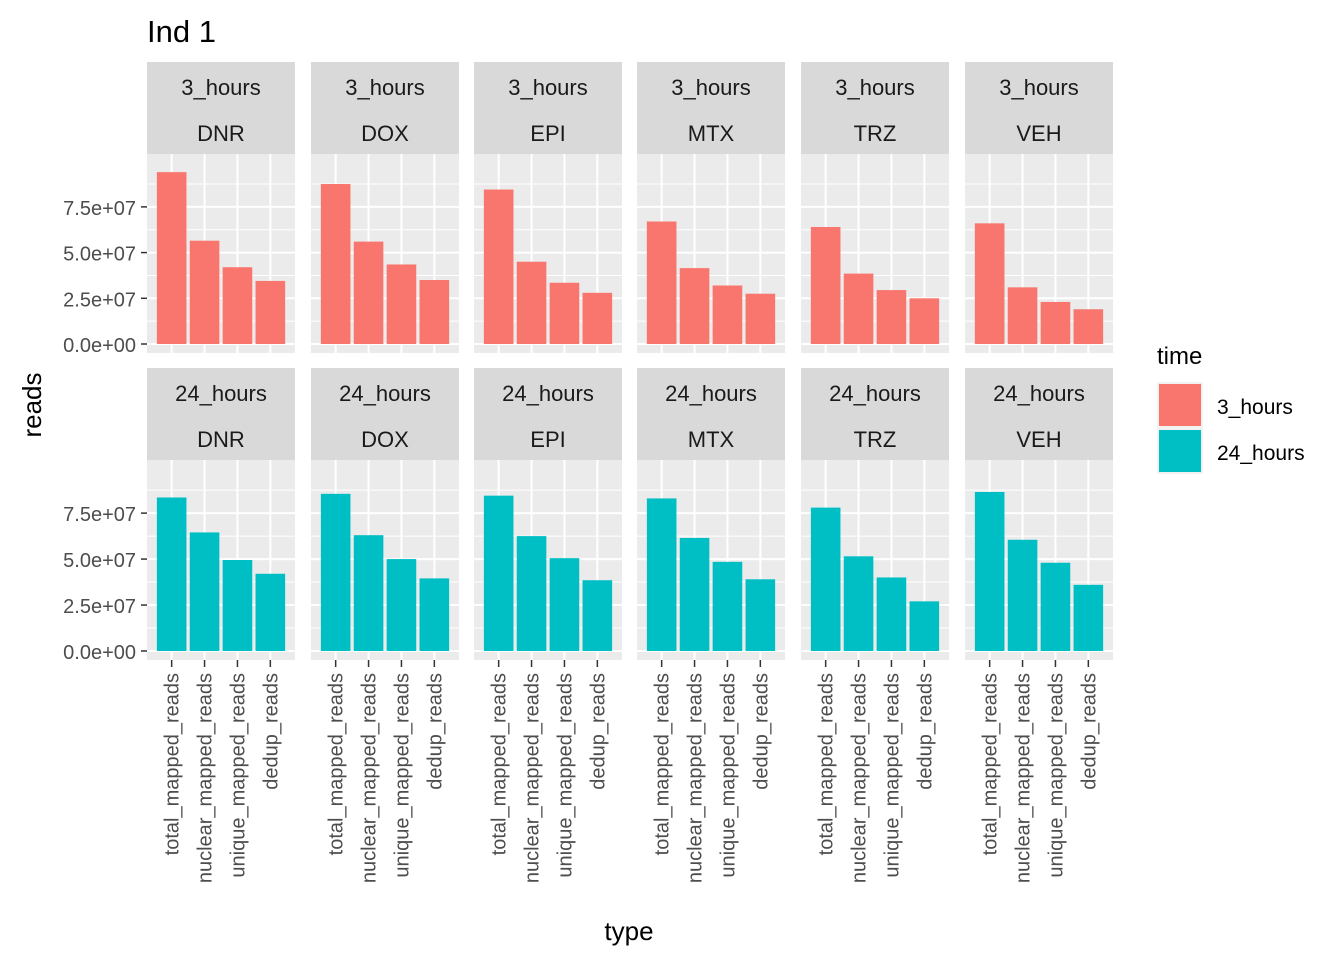  I want to click on legend-label: 24_hours, so click(1261, 453).